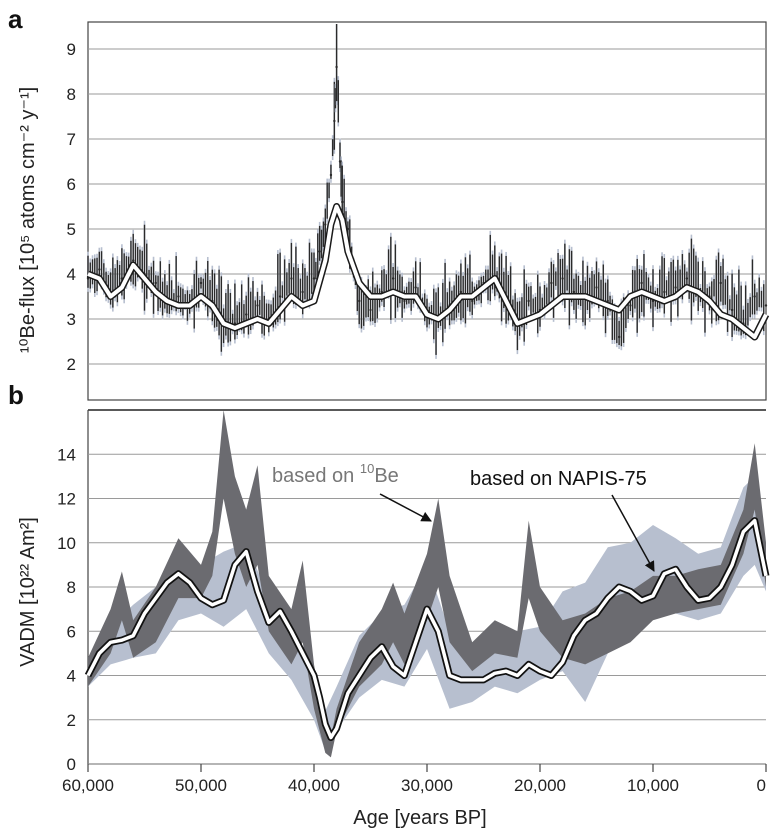 This screenshot has height=835, width=770. What do you see at coordinates (427, 271) in the screenshot?
I see `panel-a-smooth-line` at bounding box center [427, 271].